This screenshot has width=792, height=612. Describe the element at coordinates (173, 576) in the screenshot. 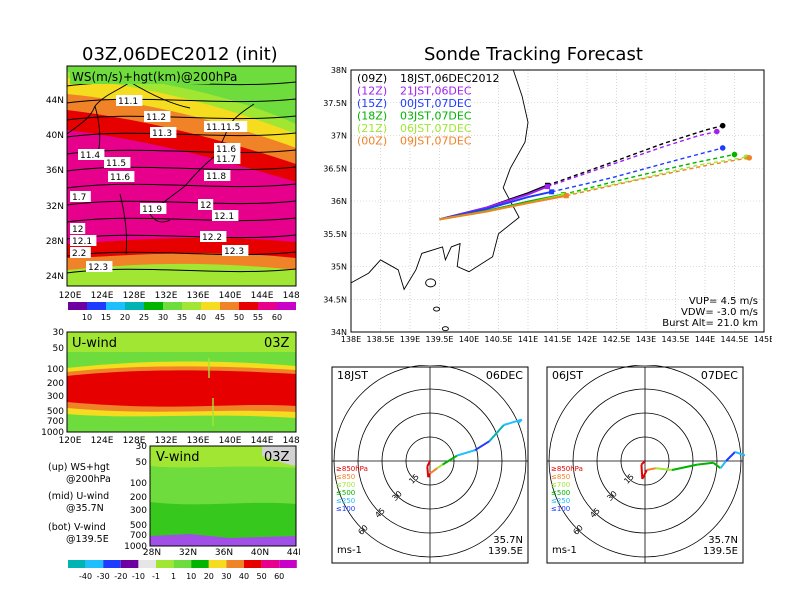

I see `wind-colorbar-label: 1` at that location.